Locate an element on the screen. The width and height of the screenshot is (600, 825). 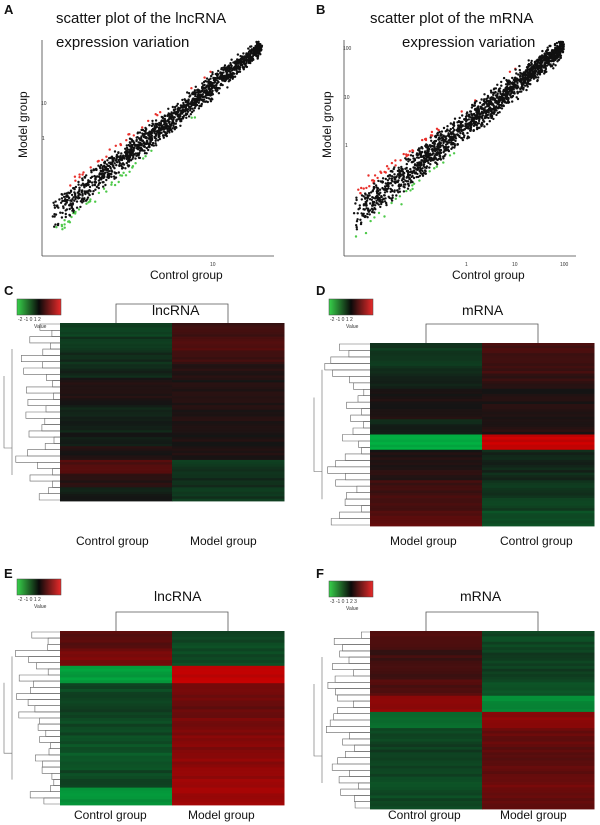
panel-b-xlabel: Control group is located at coordinates (488, 275).